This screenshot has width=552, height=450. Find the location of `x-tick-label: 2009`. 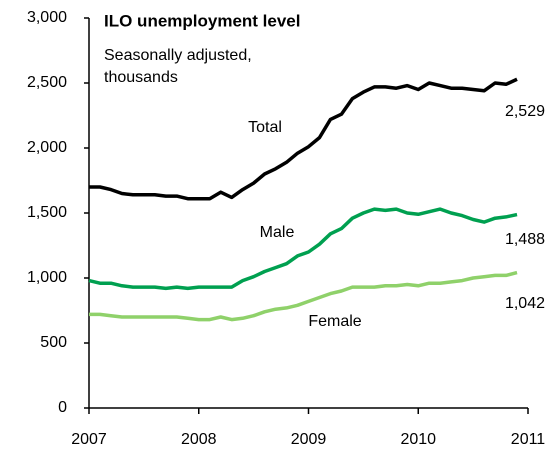

x-tick-label: 2009 is located at coordinates (309, 439).